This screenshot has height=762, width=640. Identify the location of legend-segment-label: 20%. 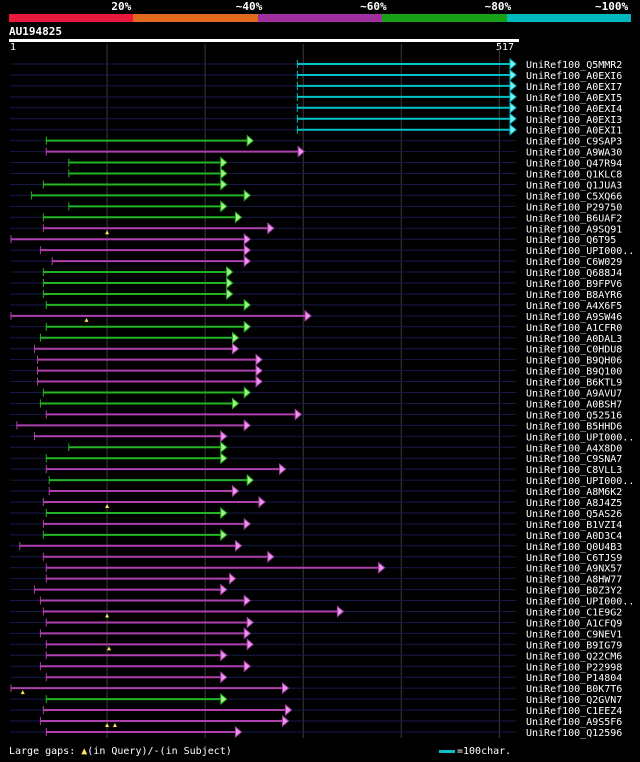
(121, 6).